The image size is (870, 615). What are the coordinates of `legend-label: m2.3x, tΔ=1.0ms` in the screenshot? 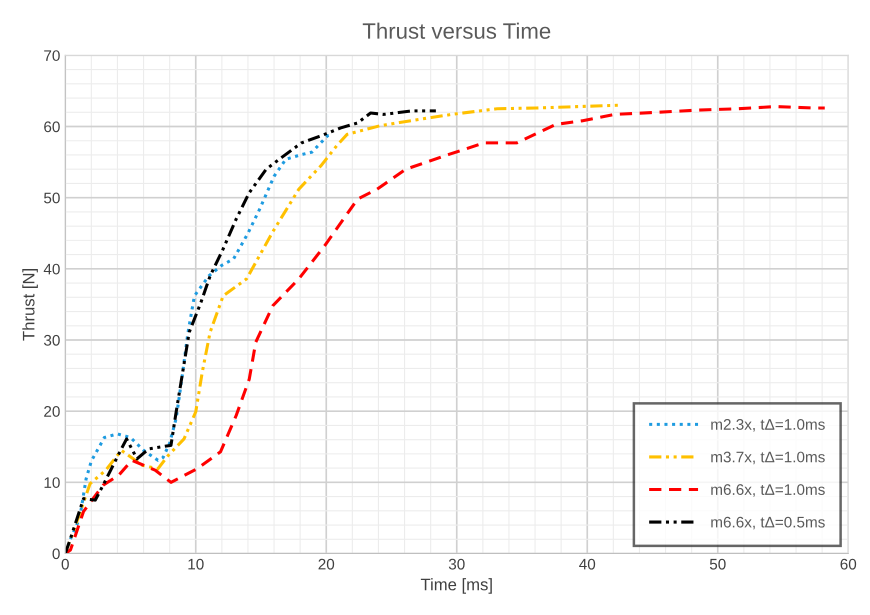 It's located at (768, 425).